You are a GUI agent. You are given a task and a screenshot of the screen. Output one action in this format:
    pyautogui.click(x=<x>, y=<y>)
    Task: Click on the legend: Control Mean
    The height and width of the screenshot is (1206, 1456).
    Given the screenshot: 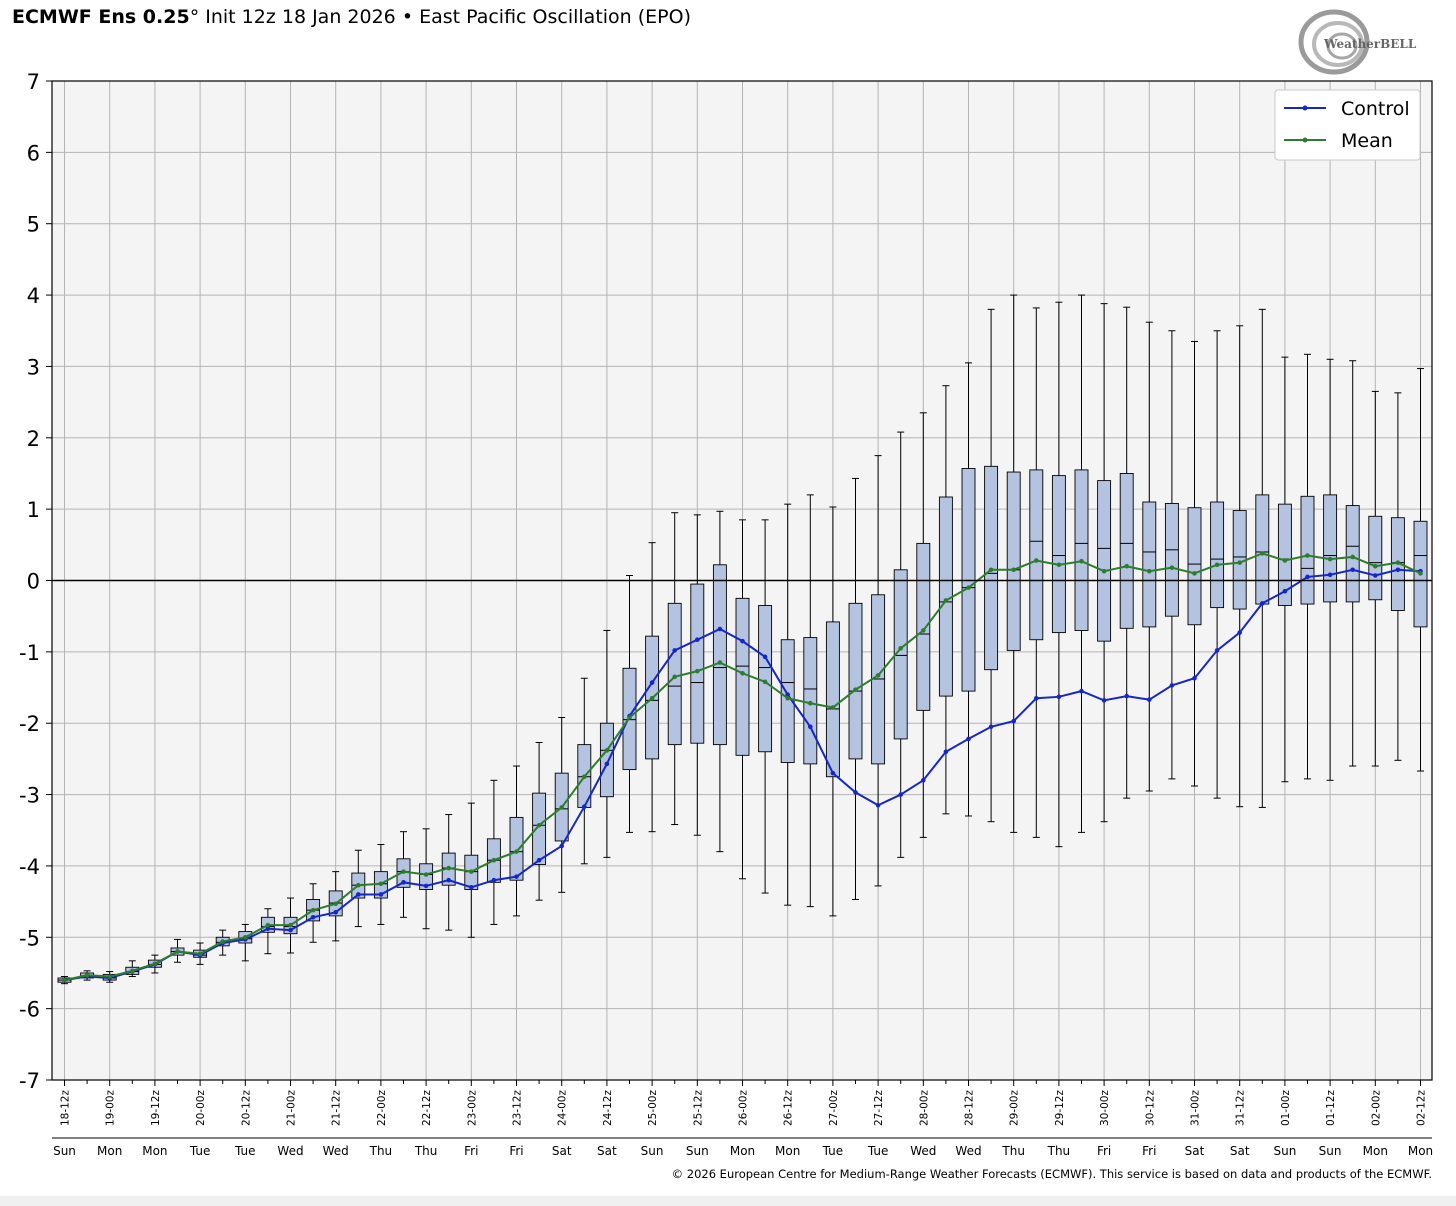 What is the action you would take?
    pyautogui.click(x=1347, y=125)
    